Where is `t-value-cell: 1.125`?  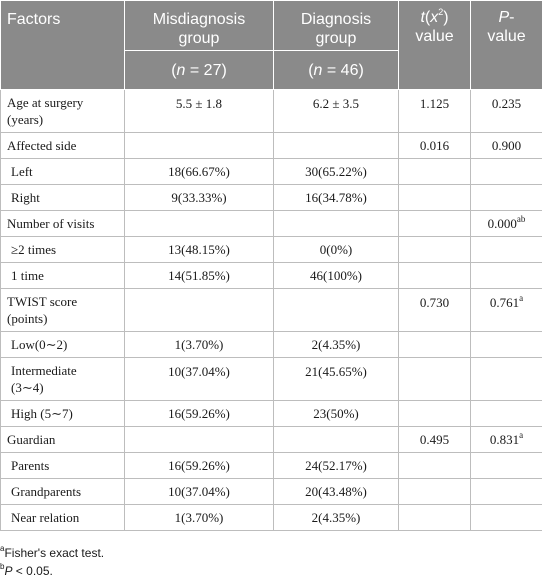 t-value-cell: 1.125 is located at coordinates (434, 111).